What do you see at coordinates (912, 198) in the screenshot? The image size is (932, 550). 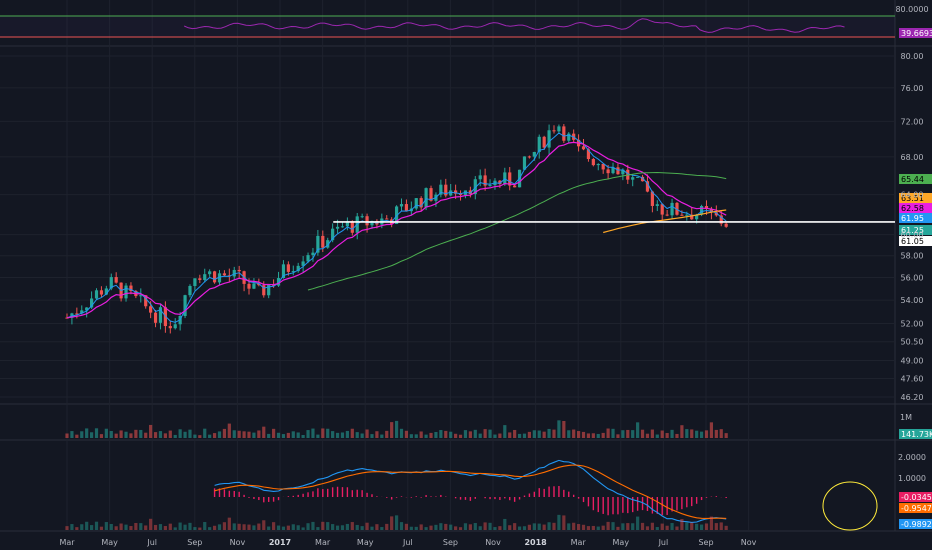 I see `price-badge-label: 63.51` at bounding box center [912, 198].